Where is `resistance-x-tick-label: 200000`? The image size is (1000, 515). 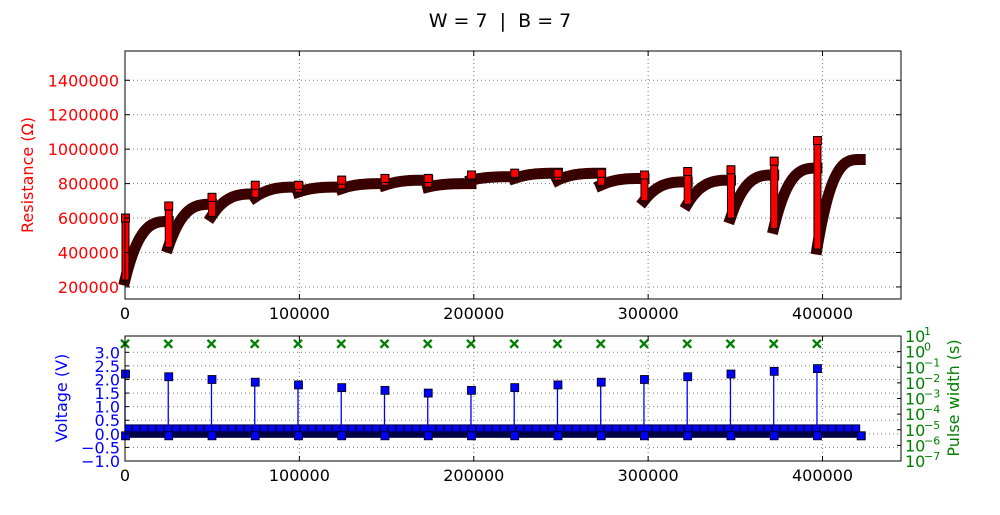
resistance-x-tick-label: 200000 is located at coordinates (473, 313).